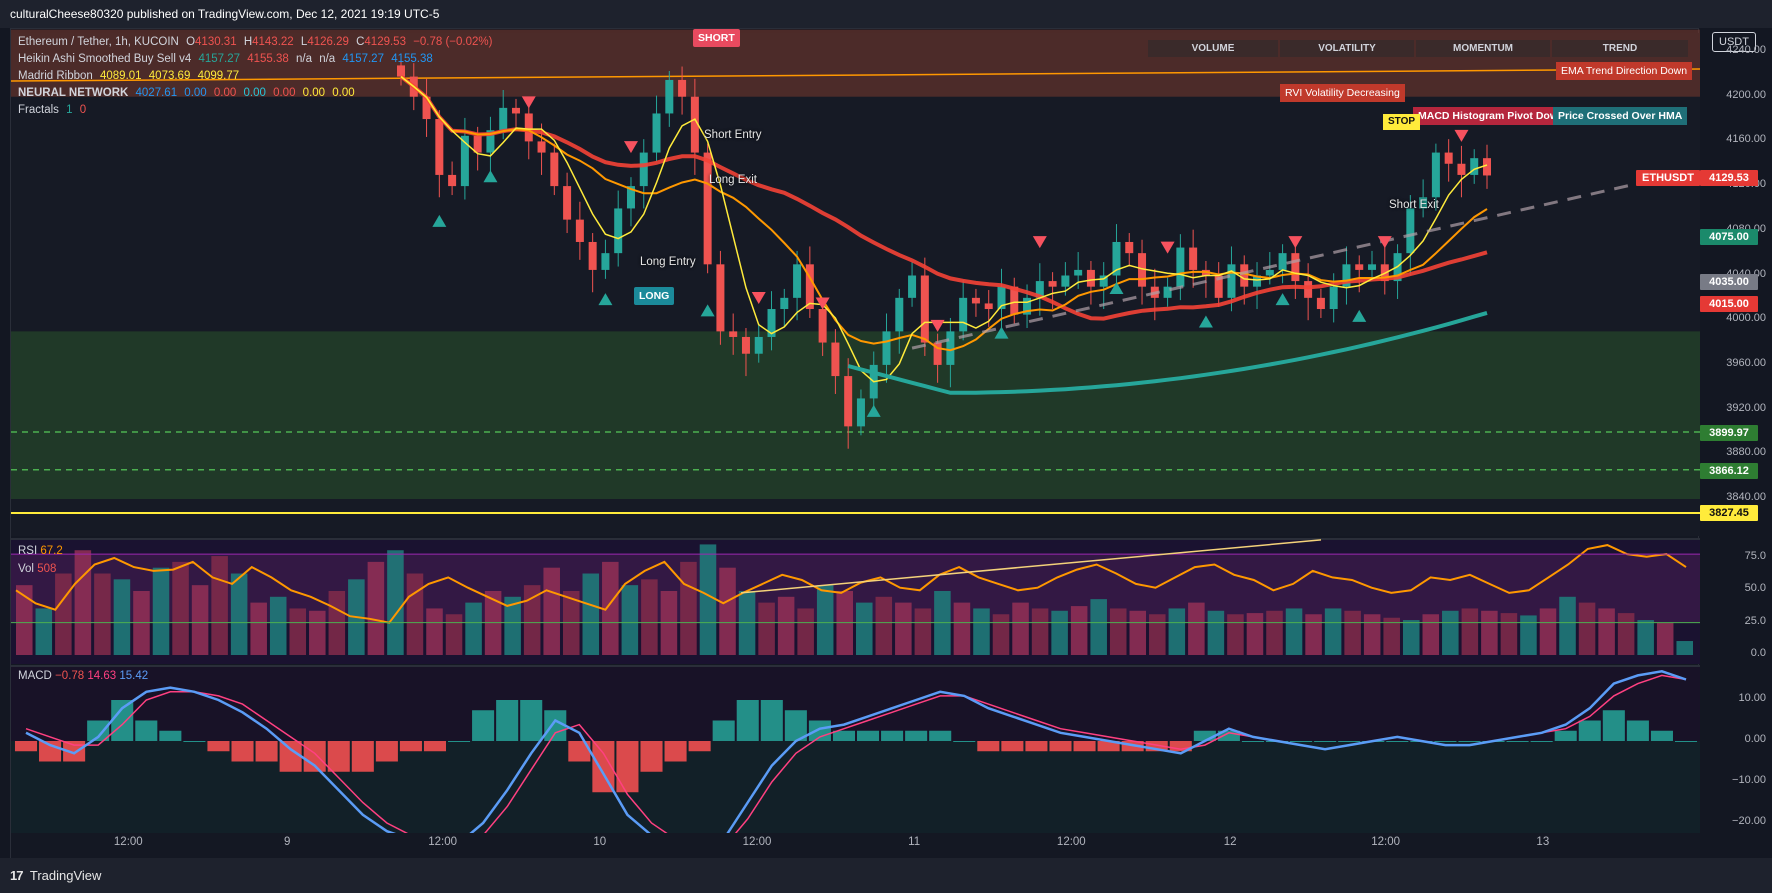 The width and height of the screenshot is (1772, 893). What do you see at coordinates (1620, 48) in the screenshot?
I see `dashboard-trend-header: TREND` at bounding box center [1620, 48].